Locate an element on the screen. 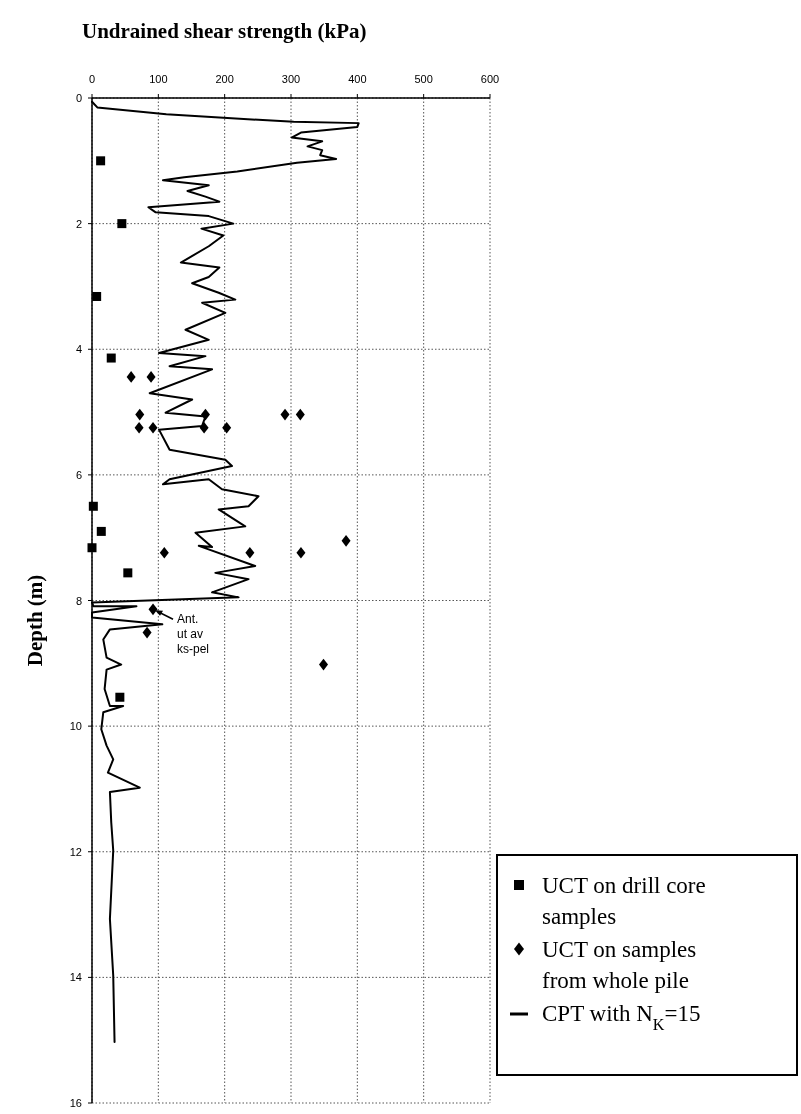 This screenshot has width=801, height=1114. x-axis-title: Undrained shear strength (kPa) is located at coordinates (224, 31).